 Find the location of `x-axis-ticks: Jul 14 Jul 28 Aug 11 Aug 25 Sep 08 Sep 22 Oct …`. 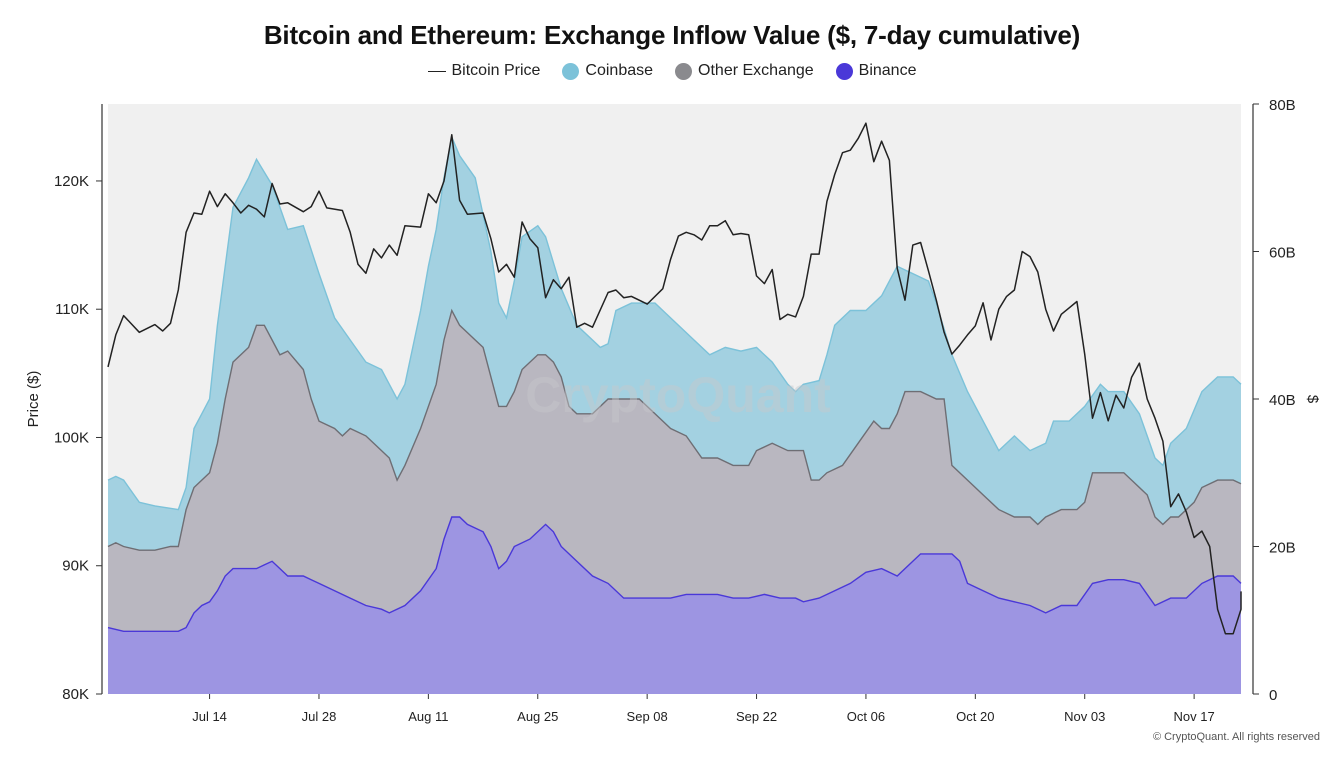

x-axis-ticks: Jul 14 Jul 28 Aug 11 Aug 25 Sep 08 Sep 22 Oct … is located at coordinates (703, 709).